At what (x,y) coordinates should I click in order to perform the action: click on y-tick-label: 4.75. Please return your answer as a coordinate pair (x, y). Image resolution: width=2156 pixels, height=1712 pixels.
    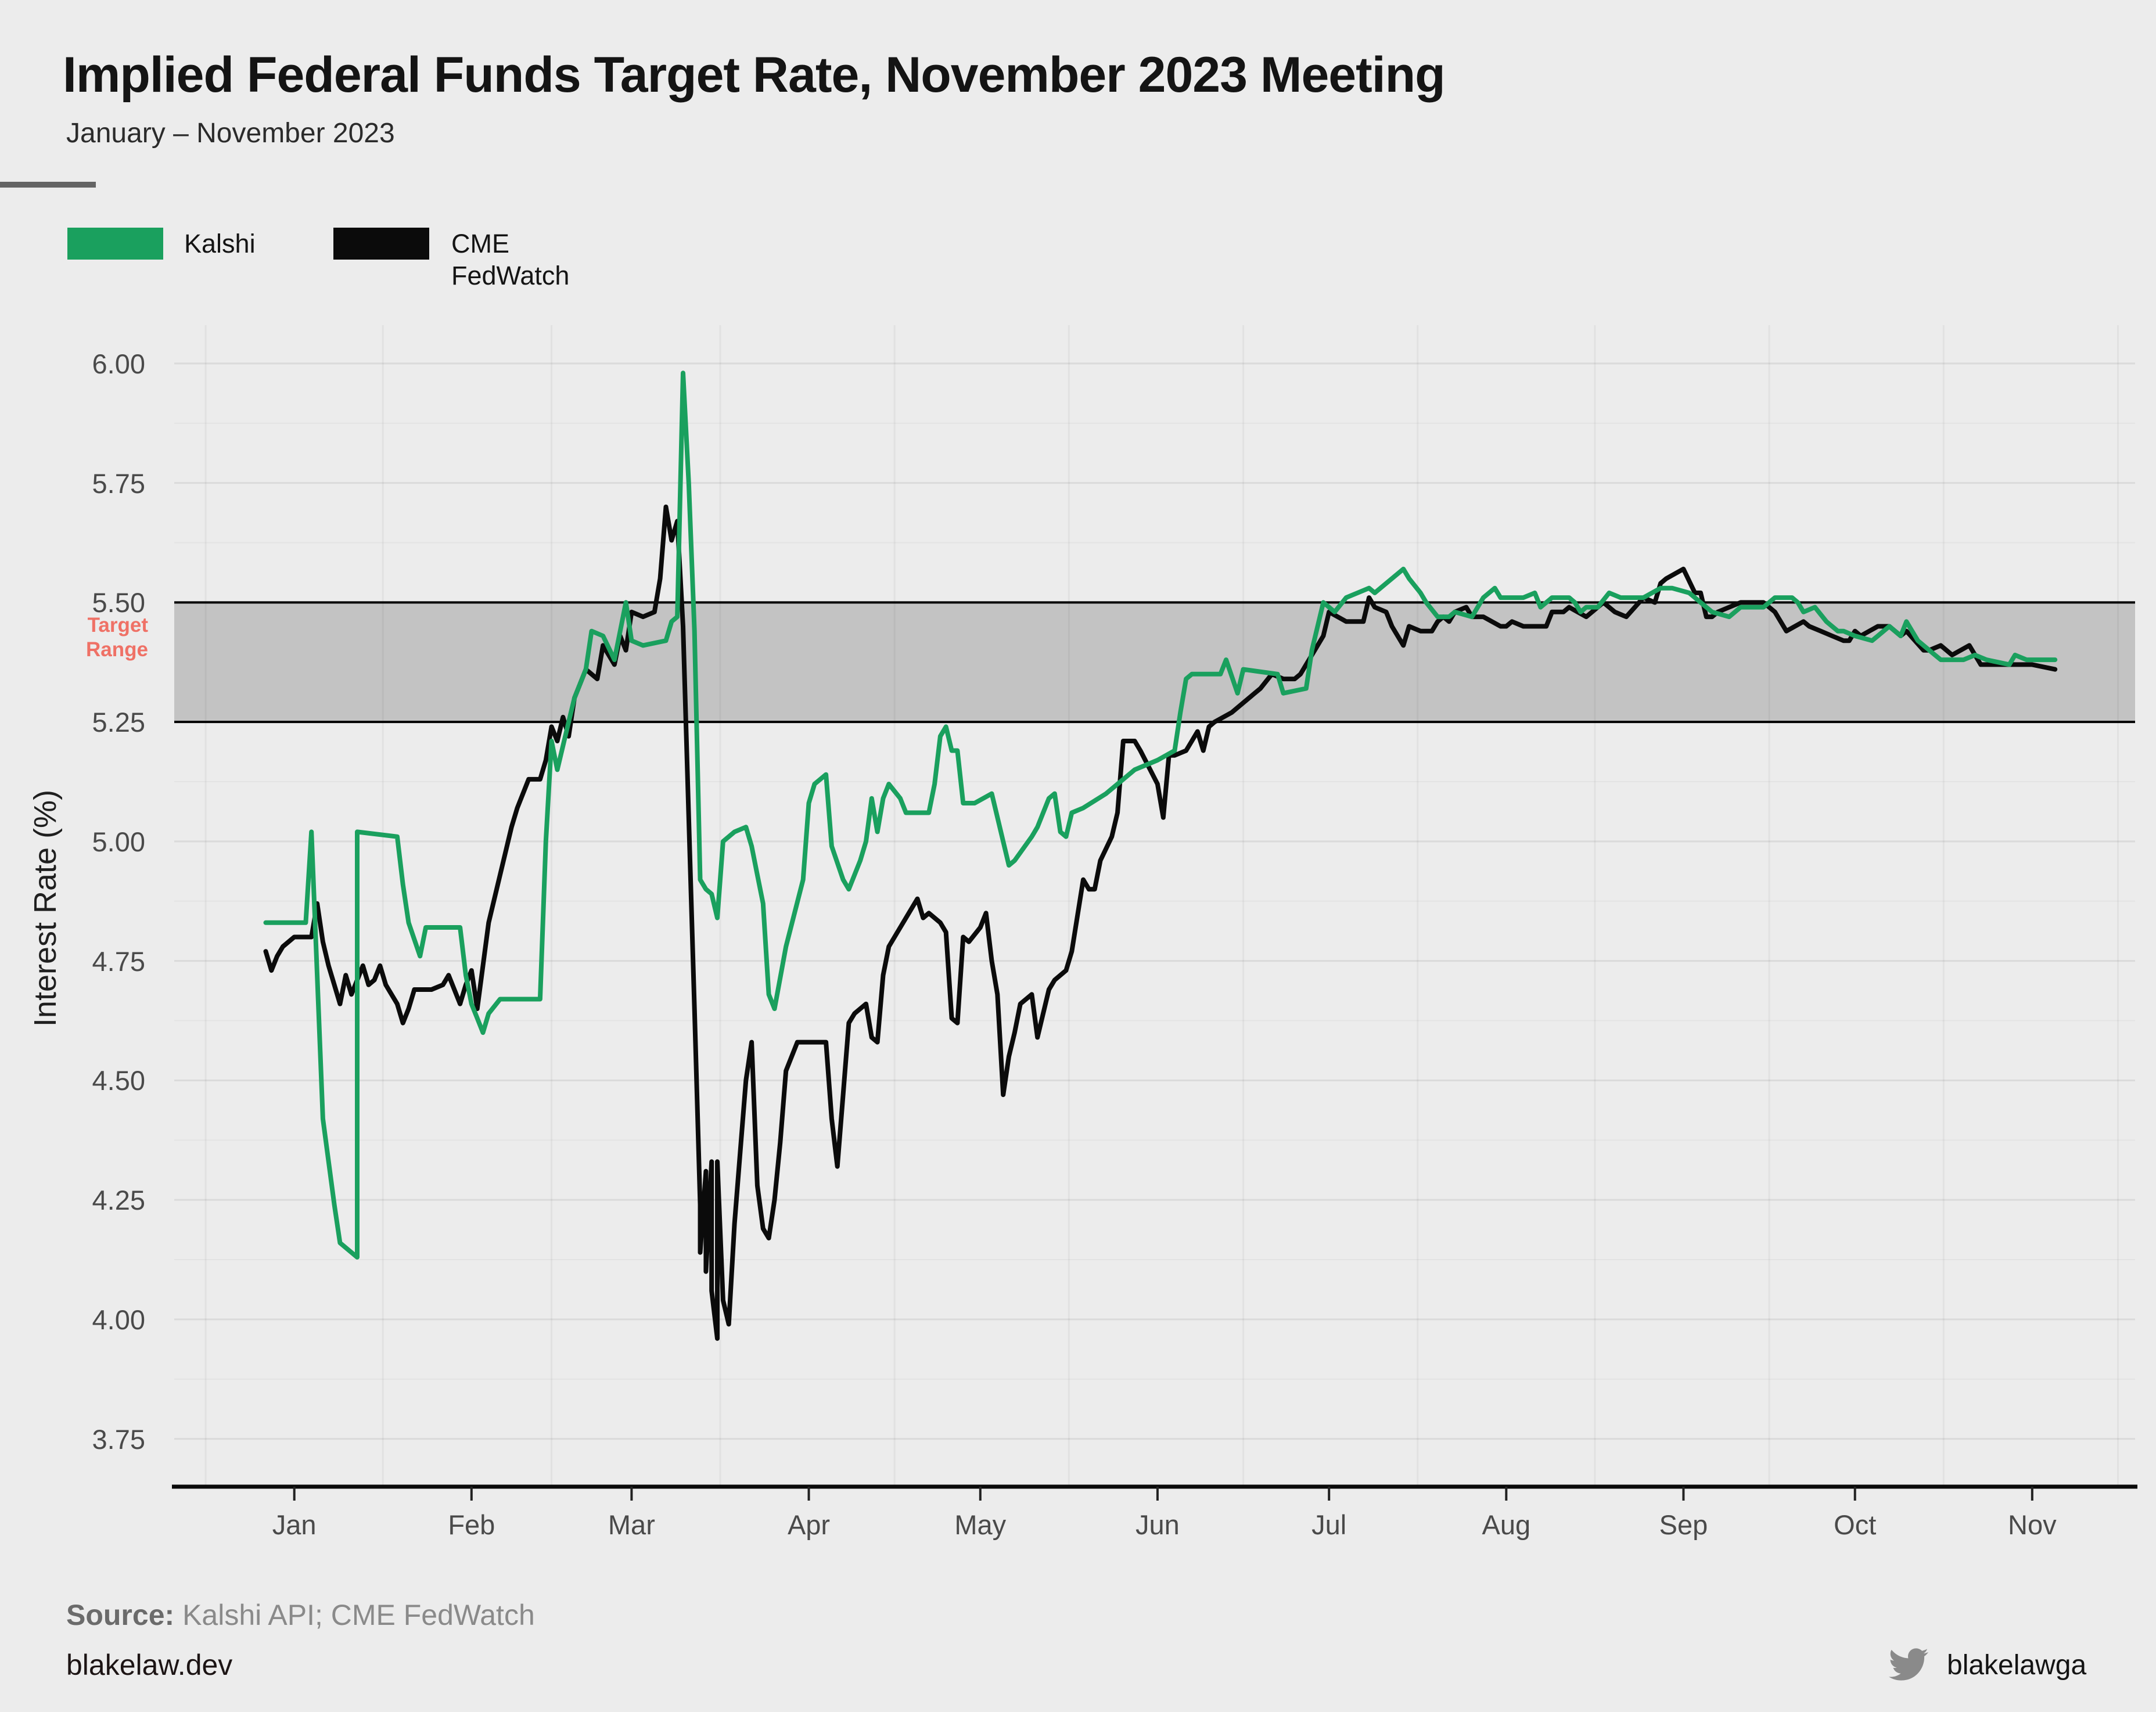
    Looking at the image, I should click on (118, 961).